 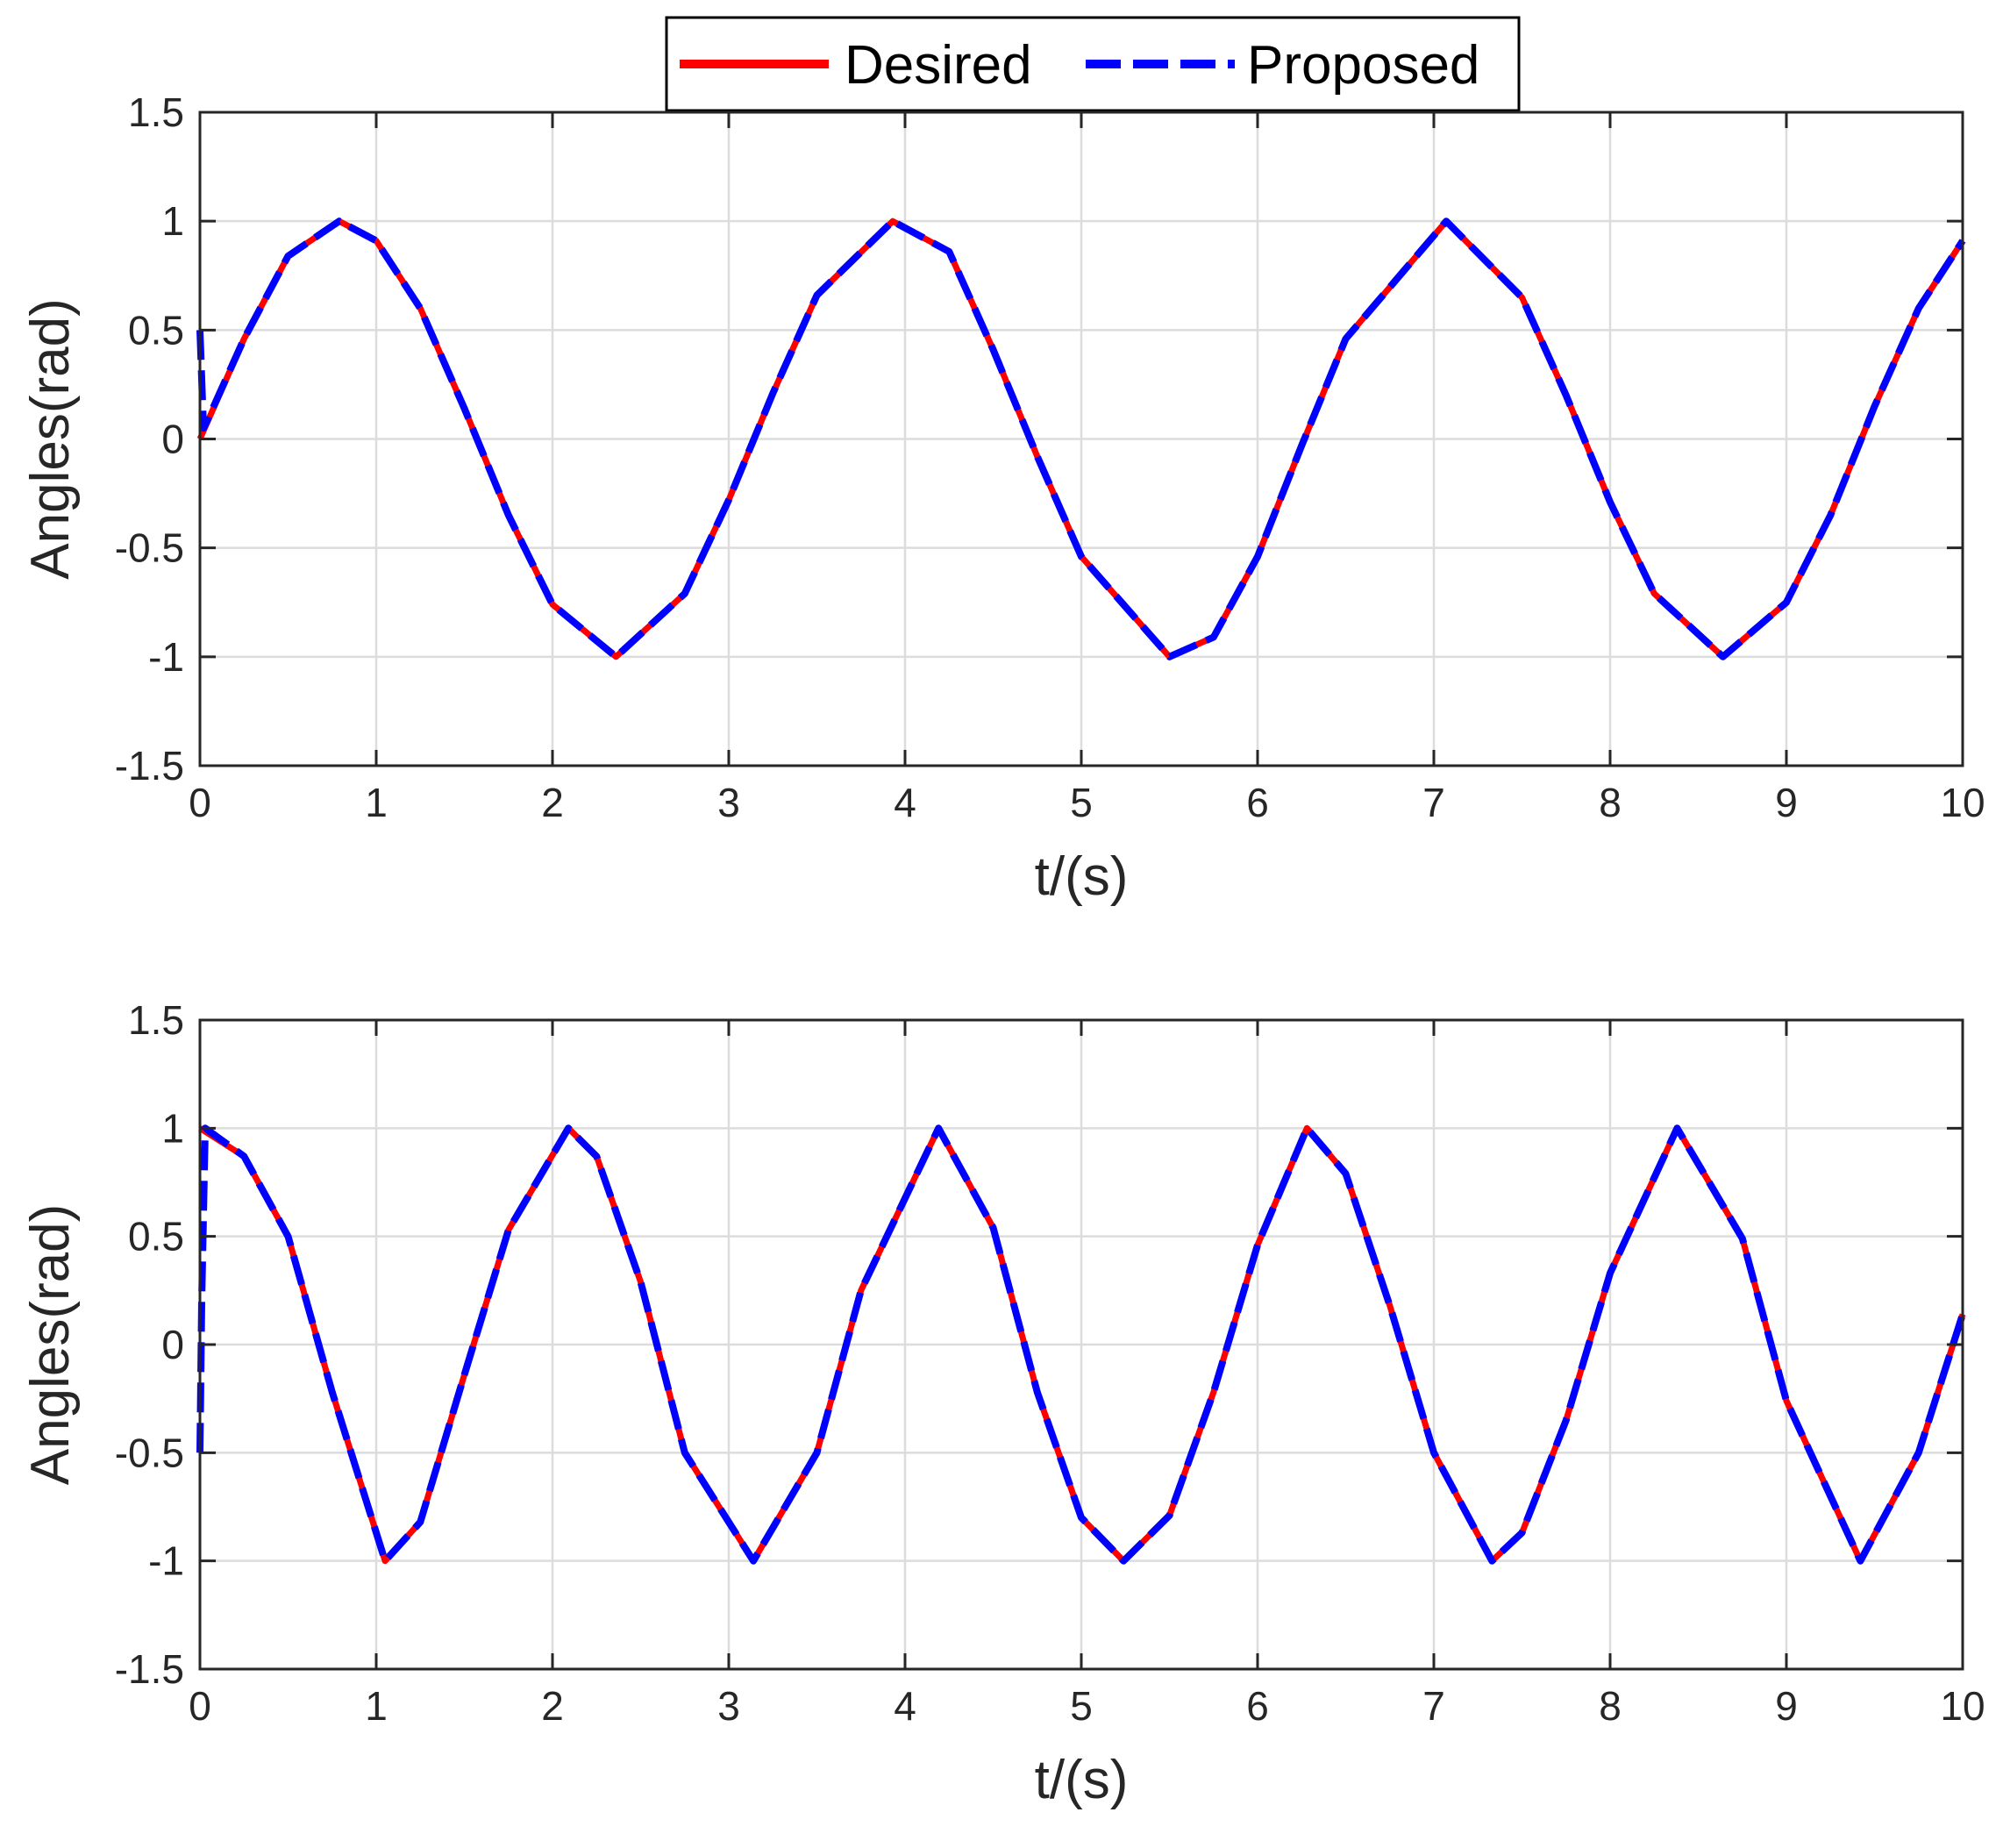 What do you see at coordinates (1093, 64) in the screenshot?
I see `legend: Desired Proposed` at bounding box center [1093, 64].